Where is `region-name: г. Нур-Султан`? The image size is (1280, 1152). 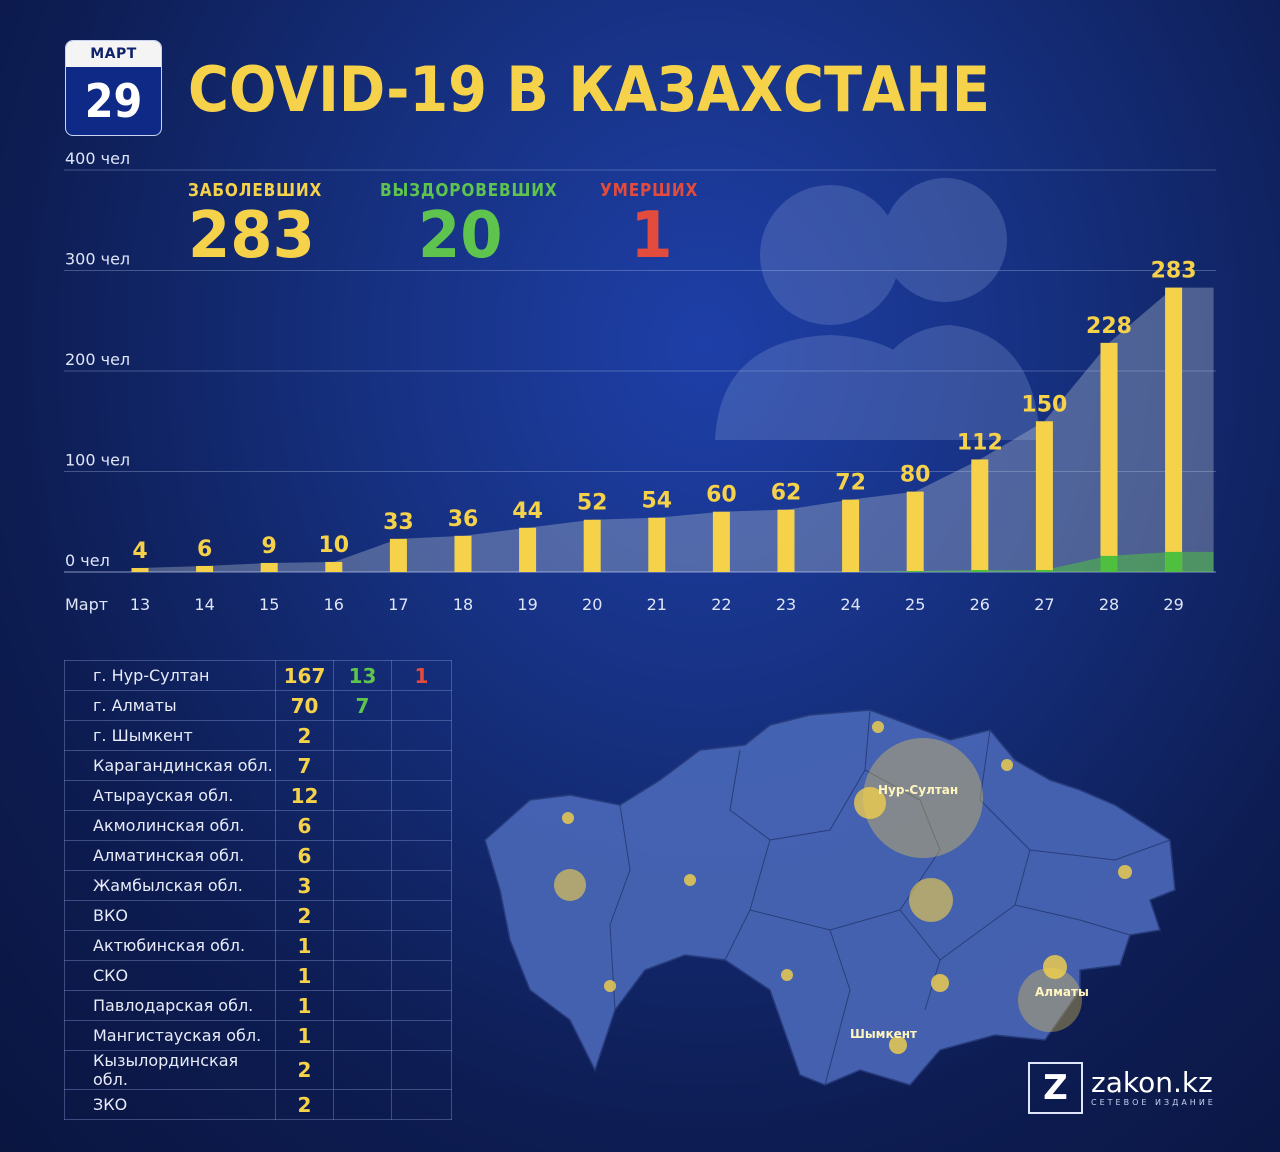 region-name: г. Нур-Султан is located at coordinates (170, 675).